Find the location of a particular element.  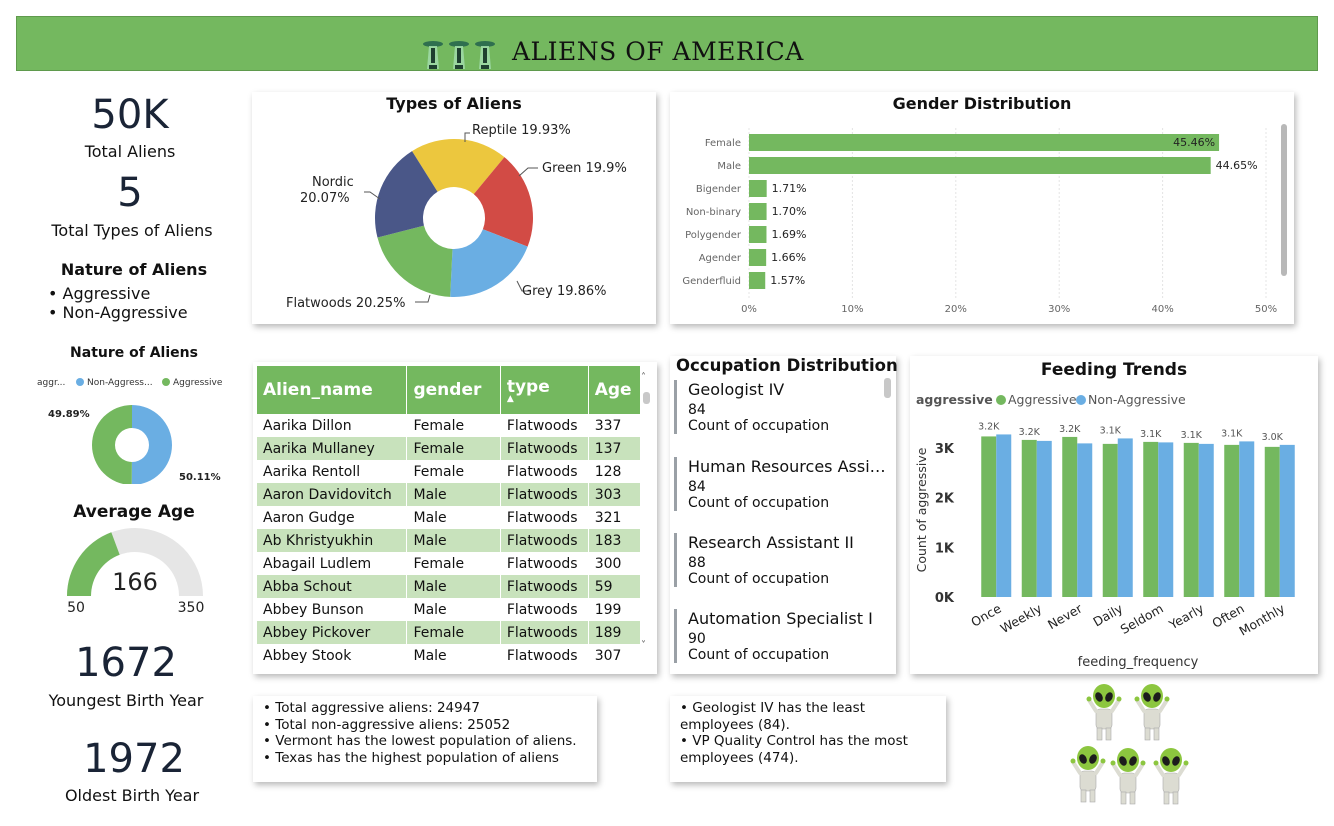

cell-age: 137 is located at coordinates (614, 448).